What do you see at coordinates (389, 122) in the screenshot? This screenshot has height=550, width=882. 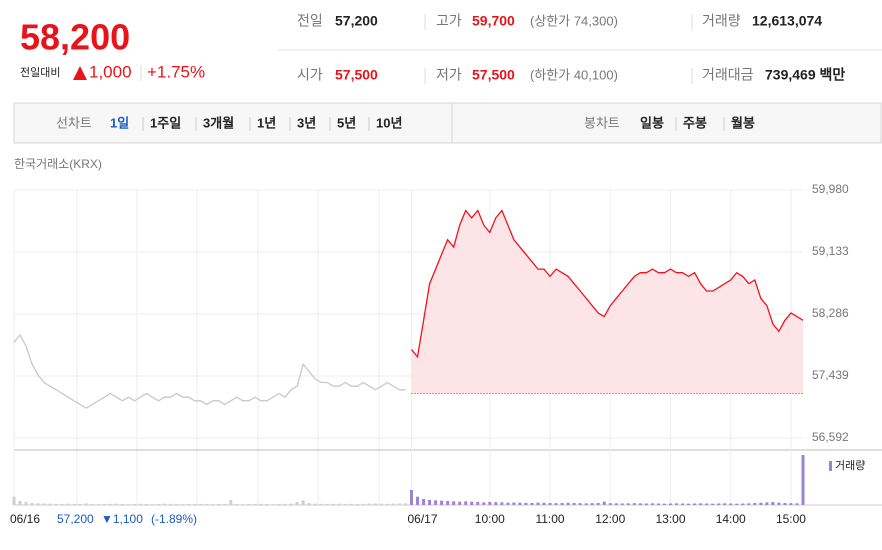 I see `tab: 10년` at bounding box center [389, 122].